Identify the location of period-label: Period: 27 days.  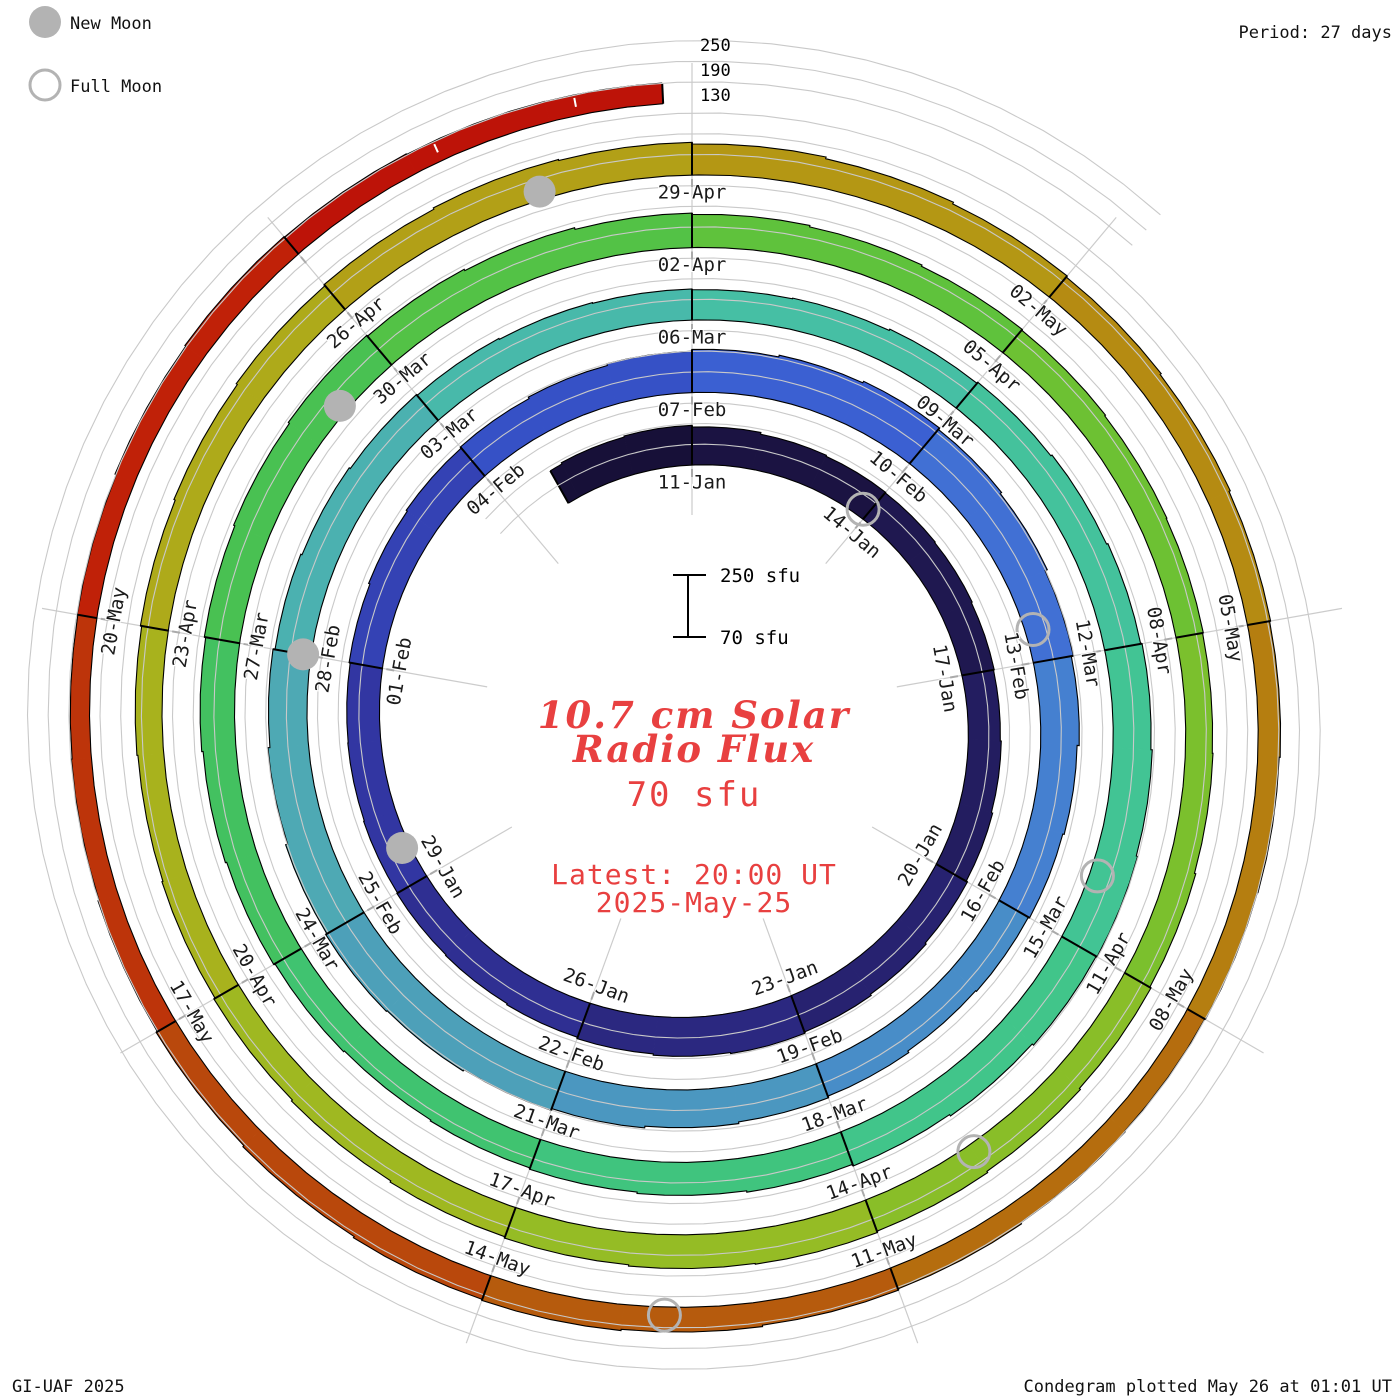
(1315, 33).